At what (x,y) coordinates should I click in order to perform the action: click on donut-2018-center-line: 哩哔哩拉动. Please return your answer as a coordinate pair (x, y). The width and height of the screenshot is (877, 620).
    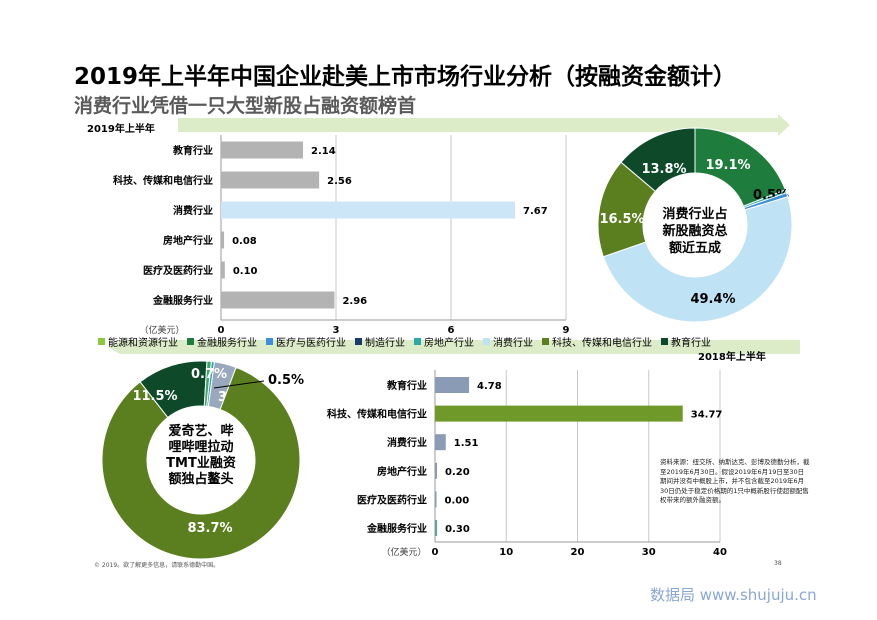
    Looking at the image, I should click on (201, 447).